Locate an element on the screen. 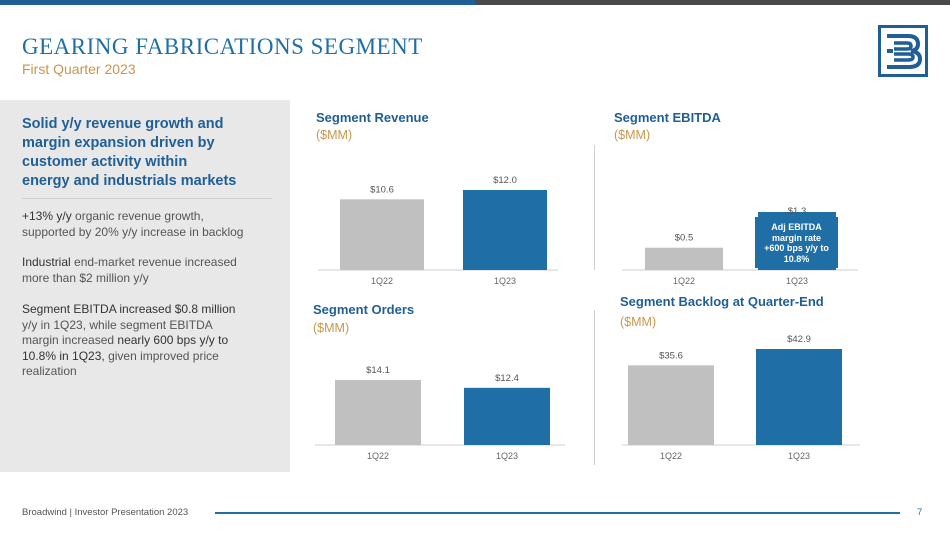 The image size is (950, 534). chart-unit-orders: ($MM) is located at coordinates (331, 328).